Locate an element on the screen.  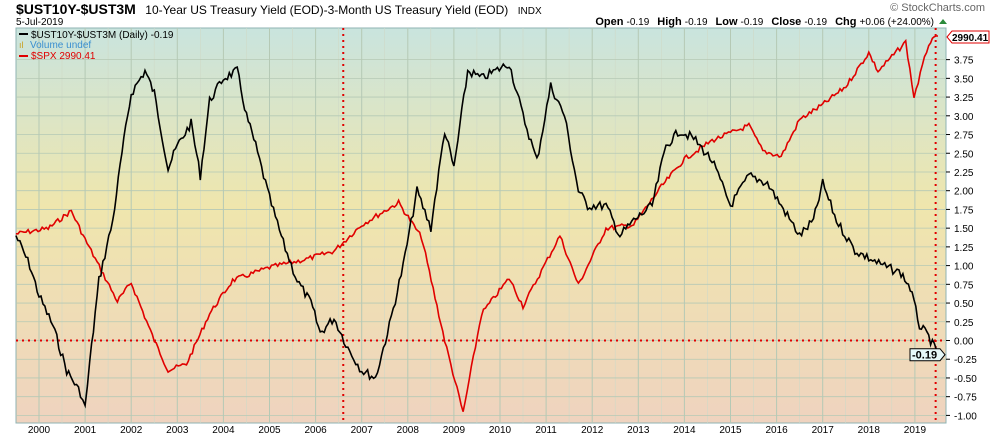
ohlc-label: High is located at coordinates (669, 22).